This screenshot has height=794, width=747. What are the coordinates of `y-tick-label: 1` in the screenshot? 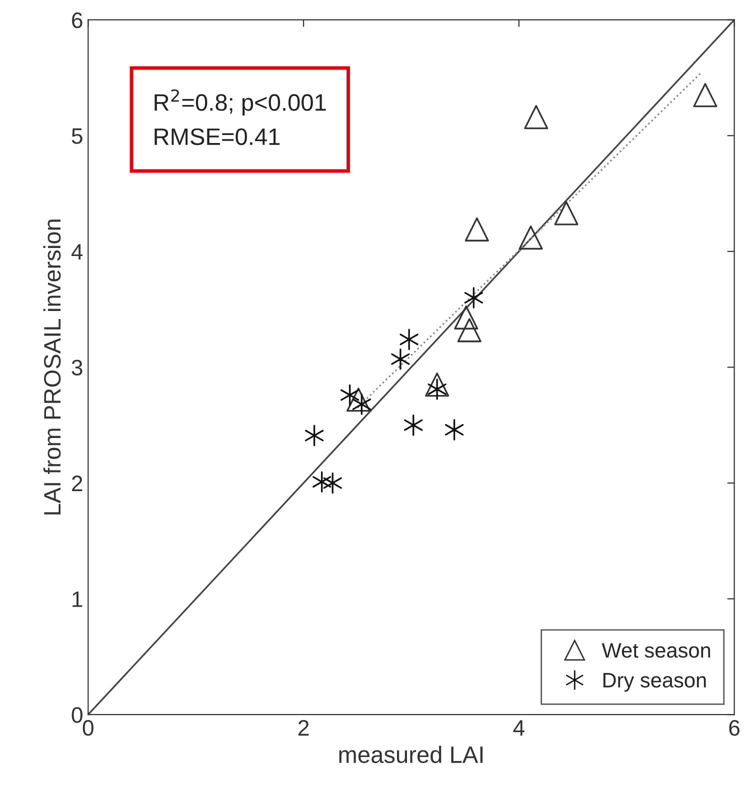 It's located at (77, 599).